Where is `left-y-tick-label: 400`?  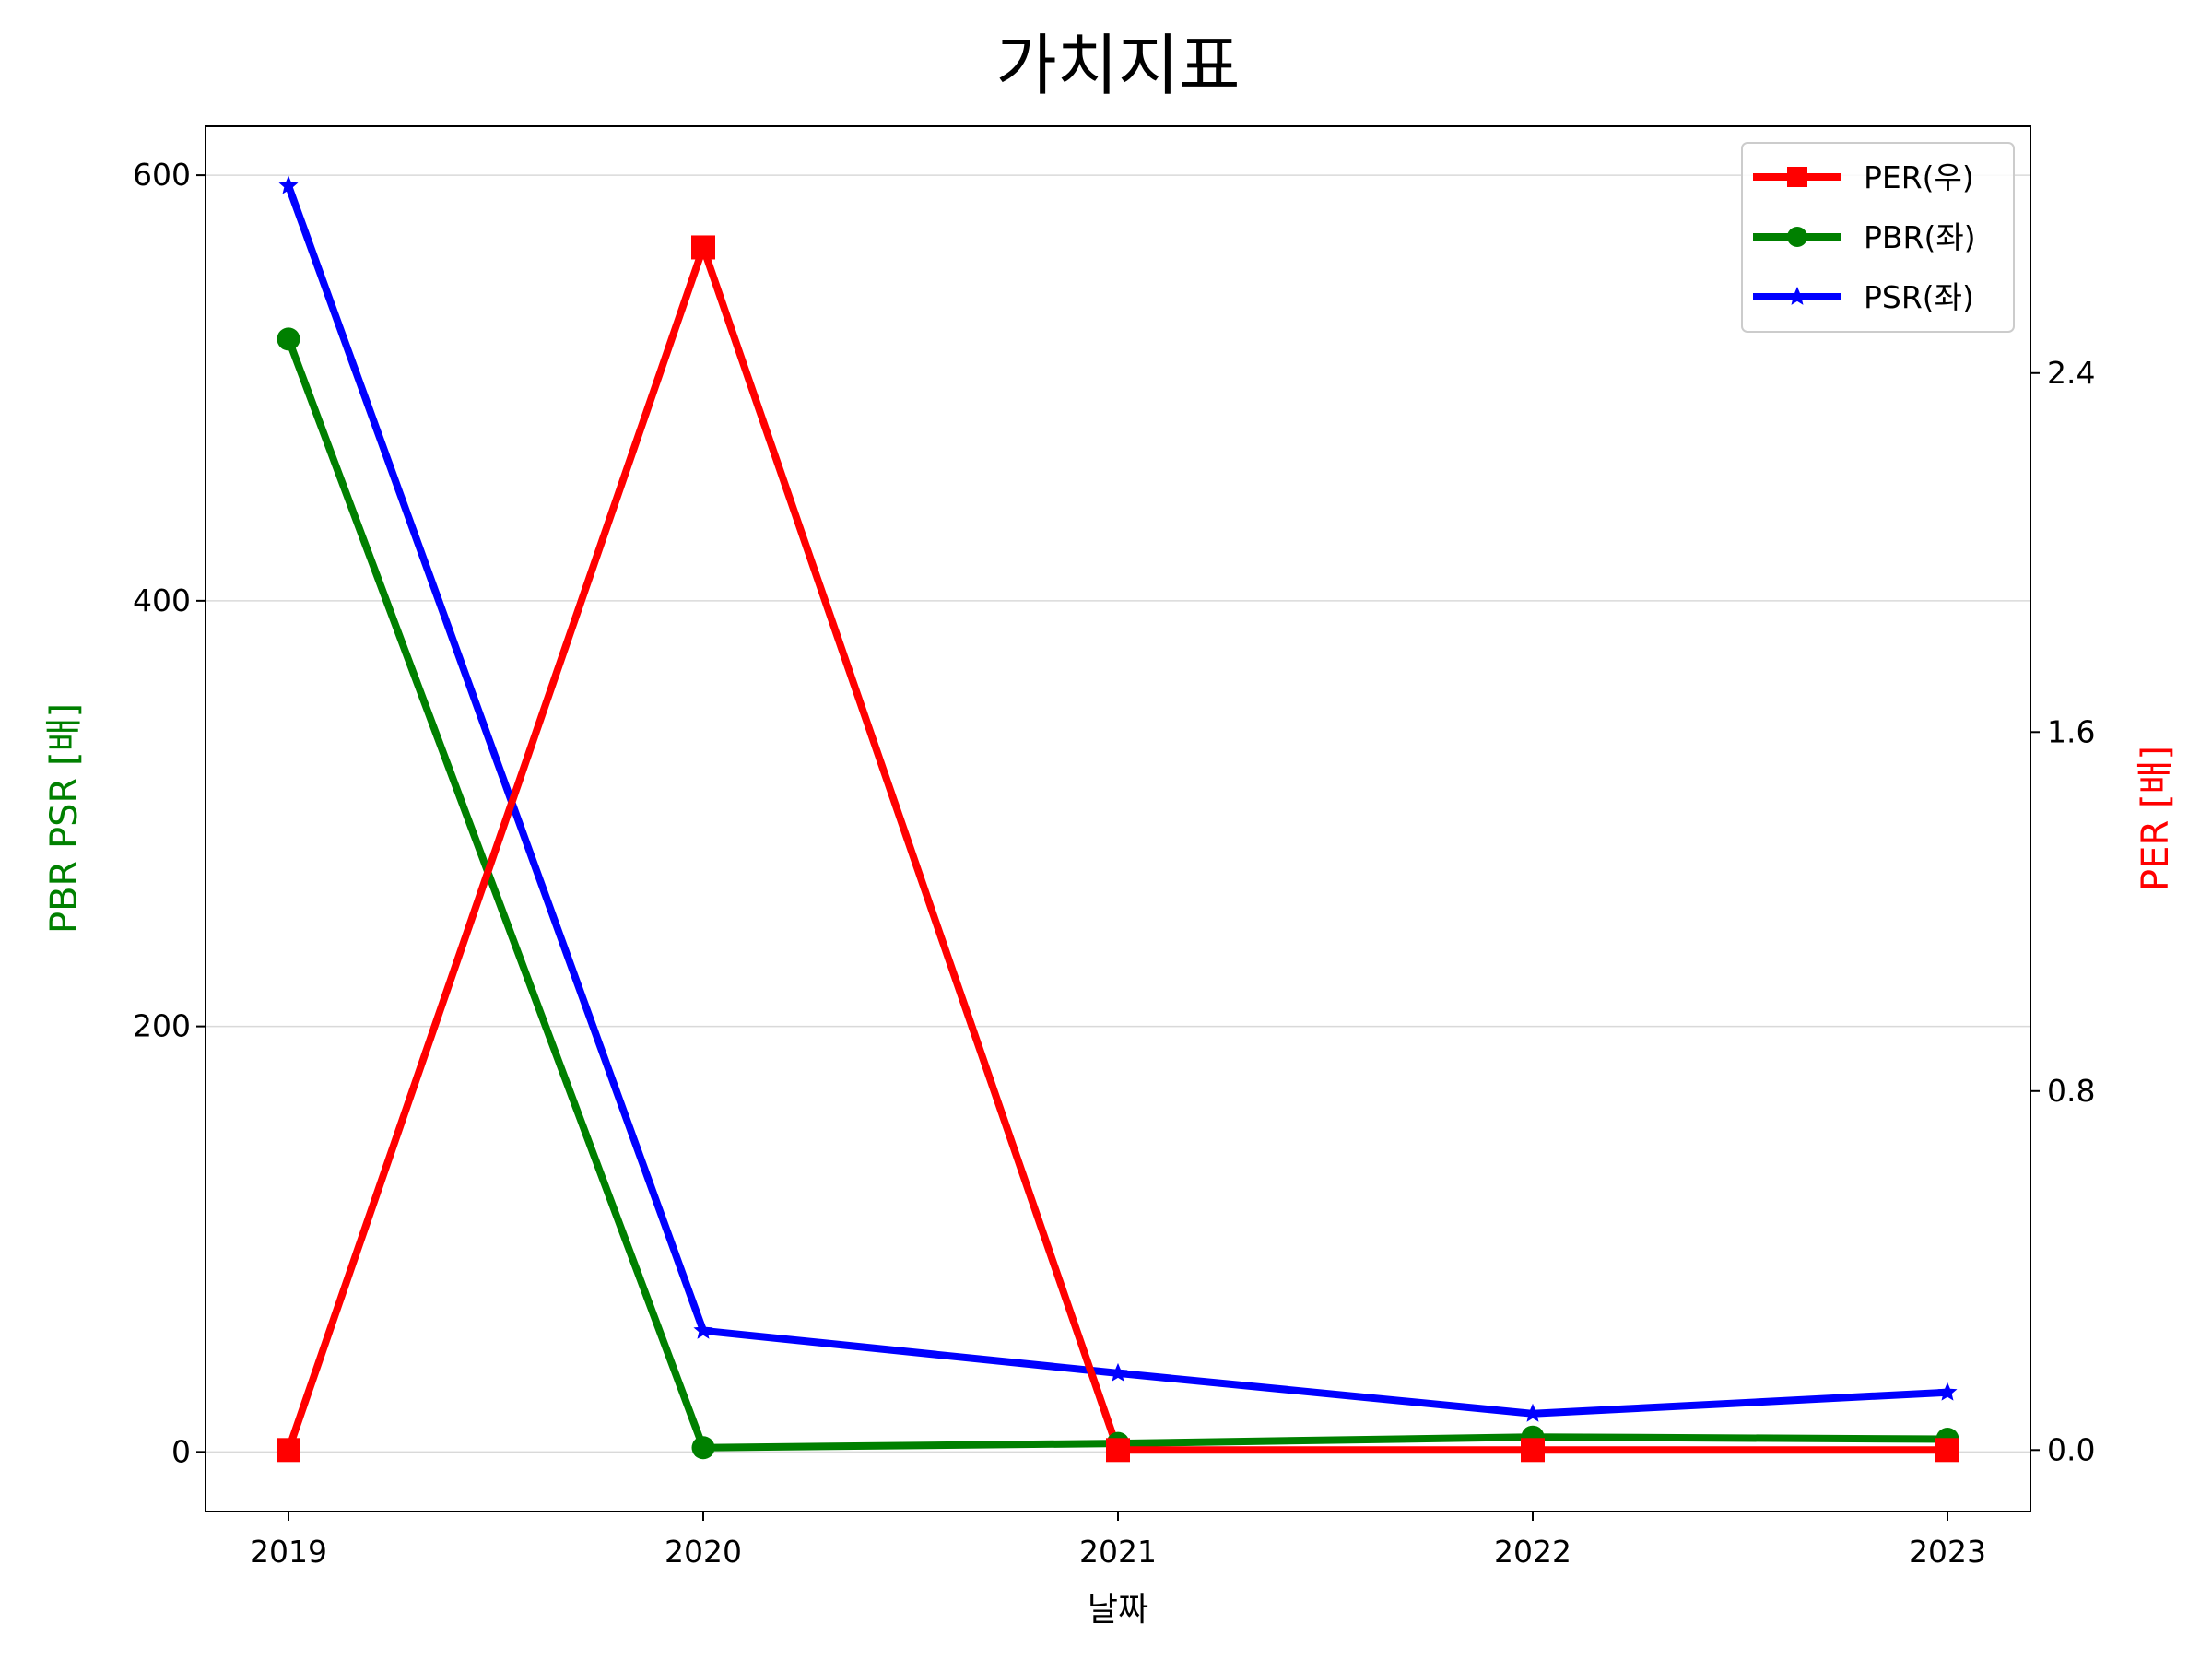
left-y-tick-label: 400 is located at coordinates (162, 600).